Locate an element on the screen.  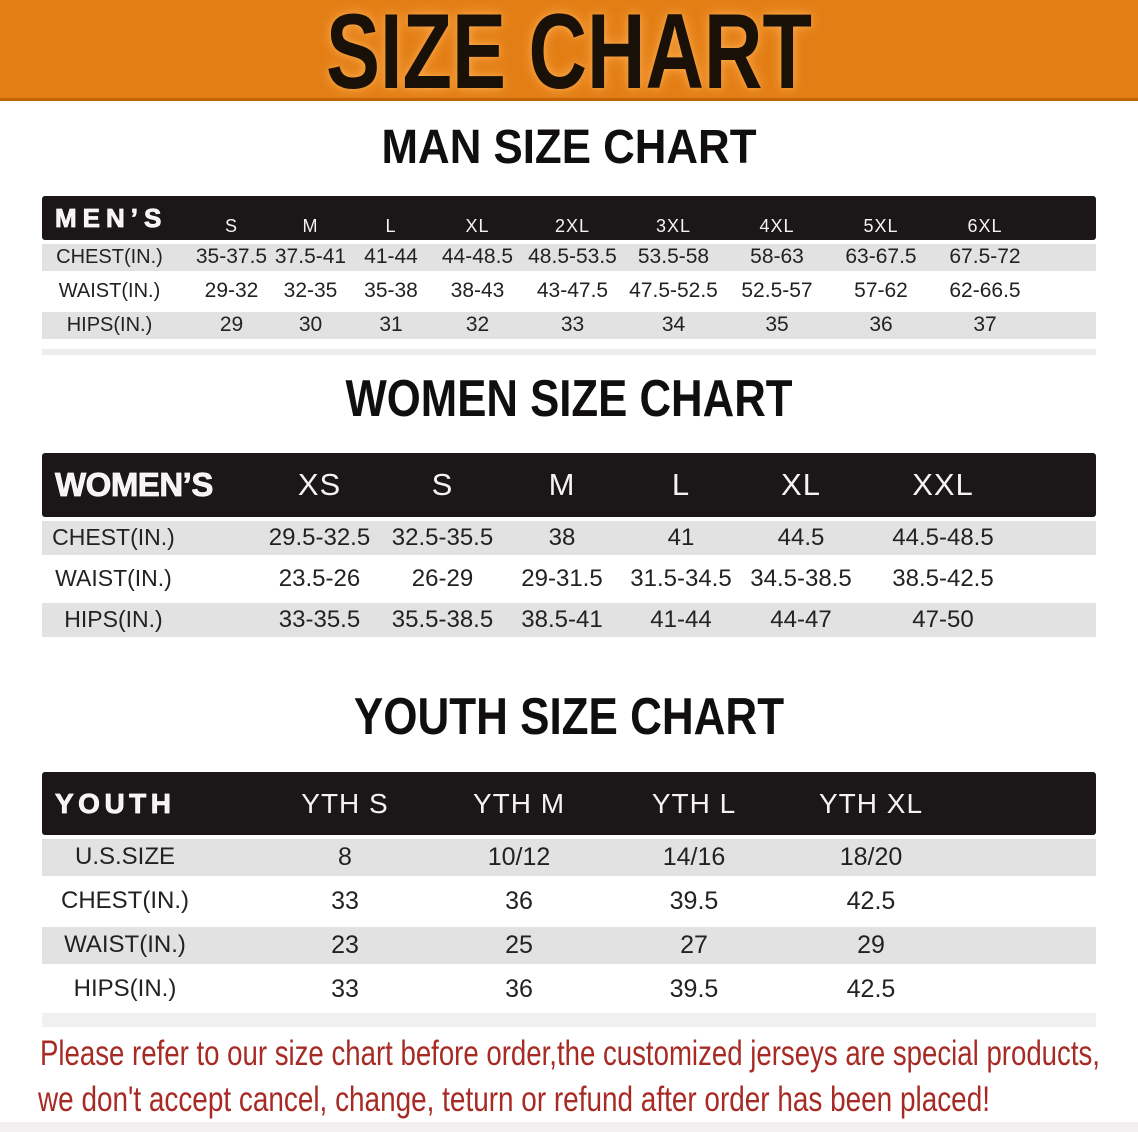
men-cell-value: 31 is located at coordinates (391, 325).